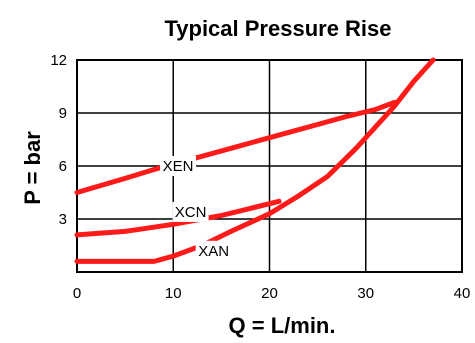 The image size is (475, 343). Describe the element at coordinates (63, 219) in the screenshot. I see `y-tick-label: 3` at that location.